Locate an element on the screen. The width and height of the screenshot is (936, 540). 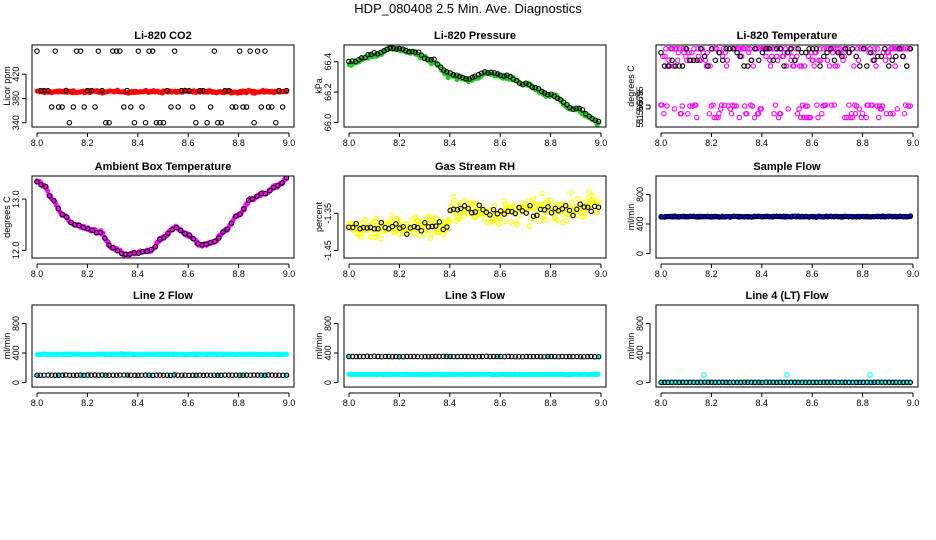
panel-title: Line 4 (LT) Flow is located at coordinates (787, 296).